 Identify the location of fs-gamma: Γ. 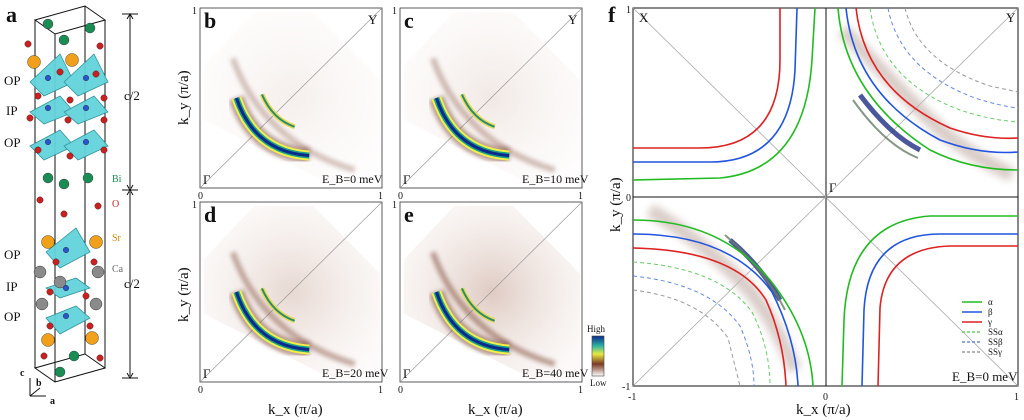
(833, 187).